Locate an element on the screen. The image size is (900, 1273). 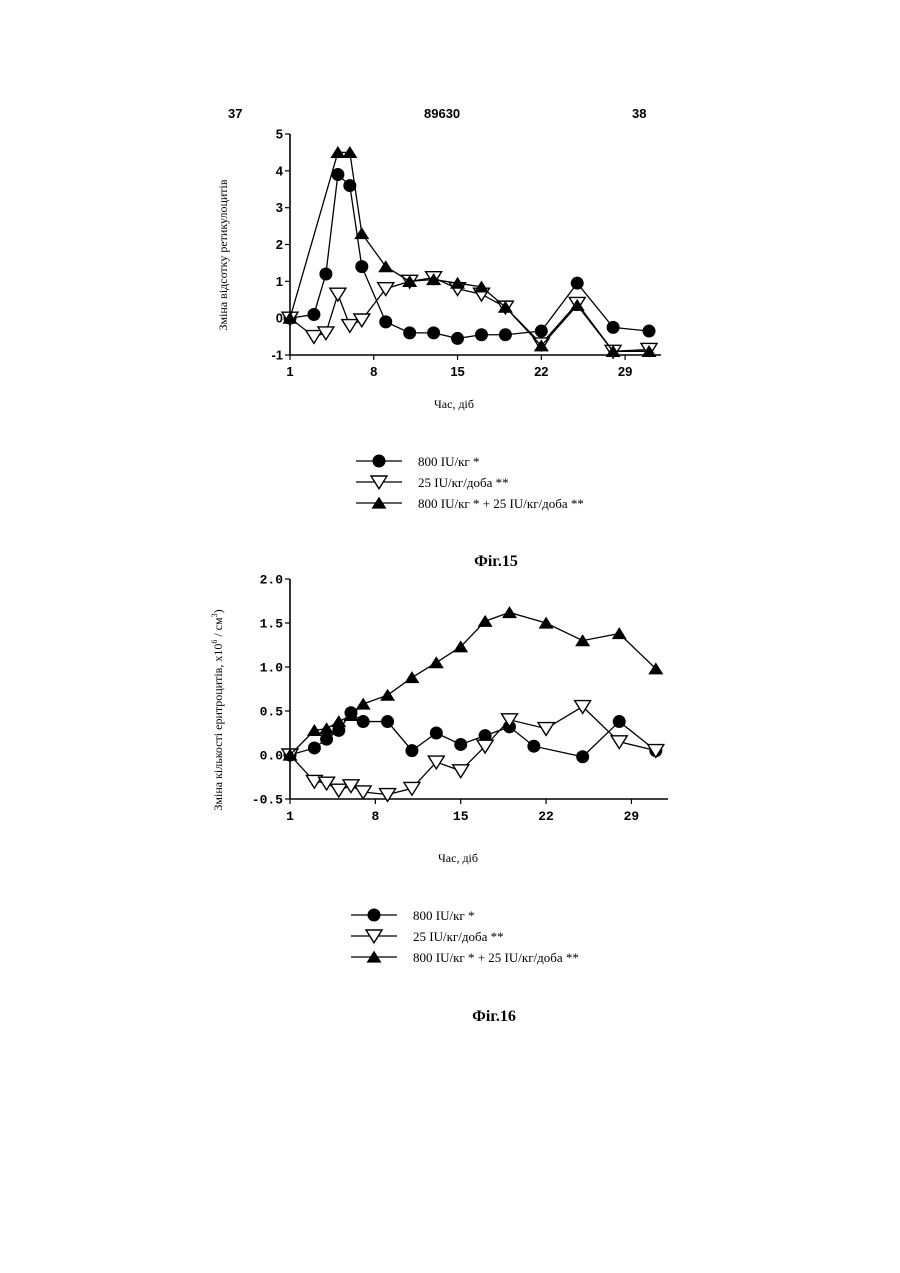
y-tick-label: 1 is located at coordinates (279, 281).